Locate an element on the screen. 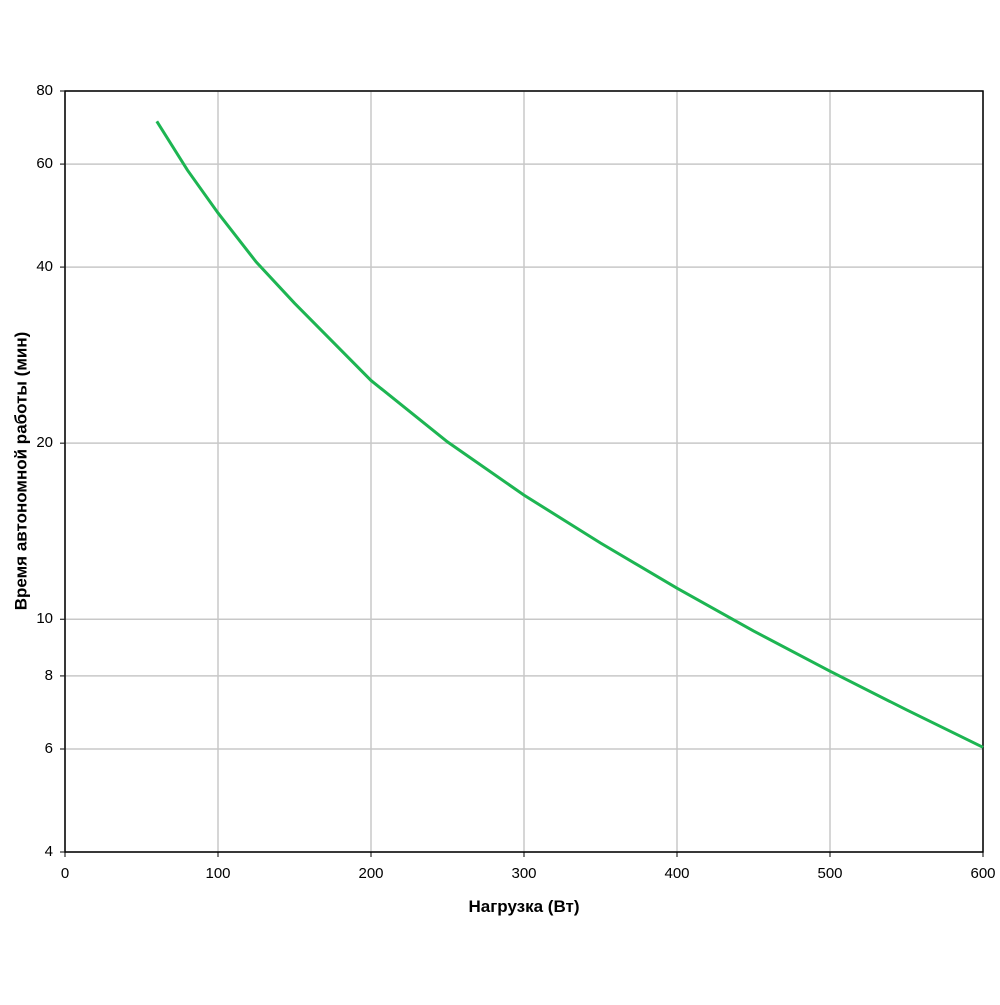  y-tick-label: 40 is located at coordinates (44, 266).